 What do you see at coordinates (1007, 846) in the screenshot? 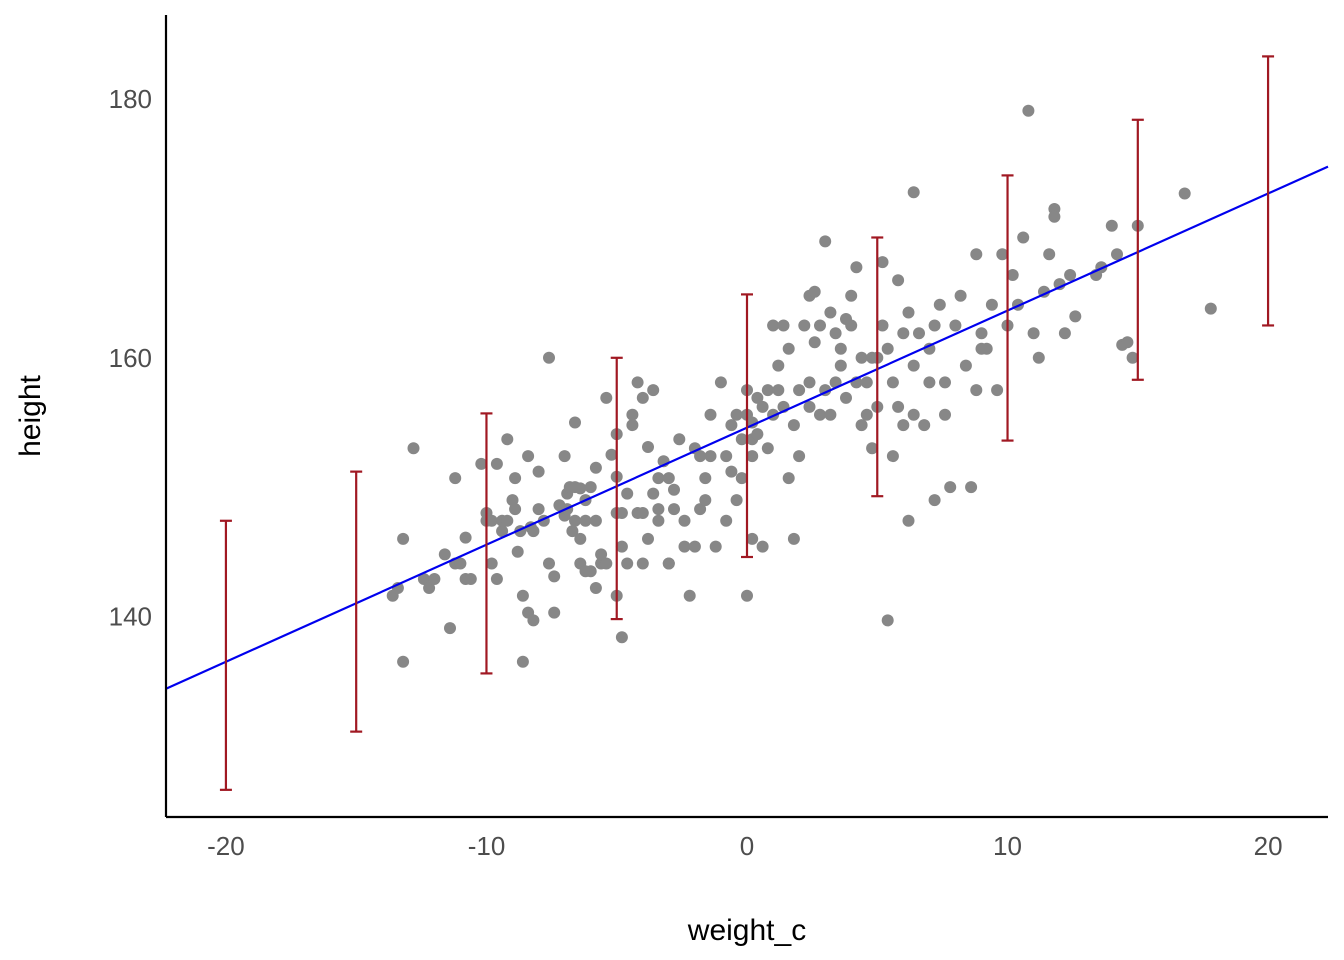
I see `x-tick-label: 10` at bounding box center [1007, 846].